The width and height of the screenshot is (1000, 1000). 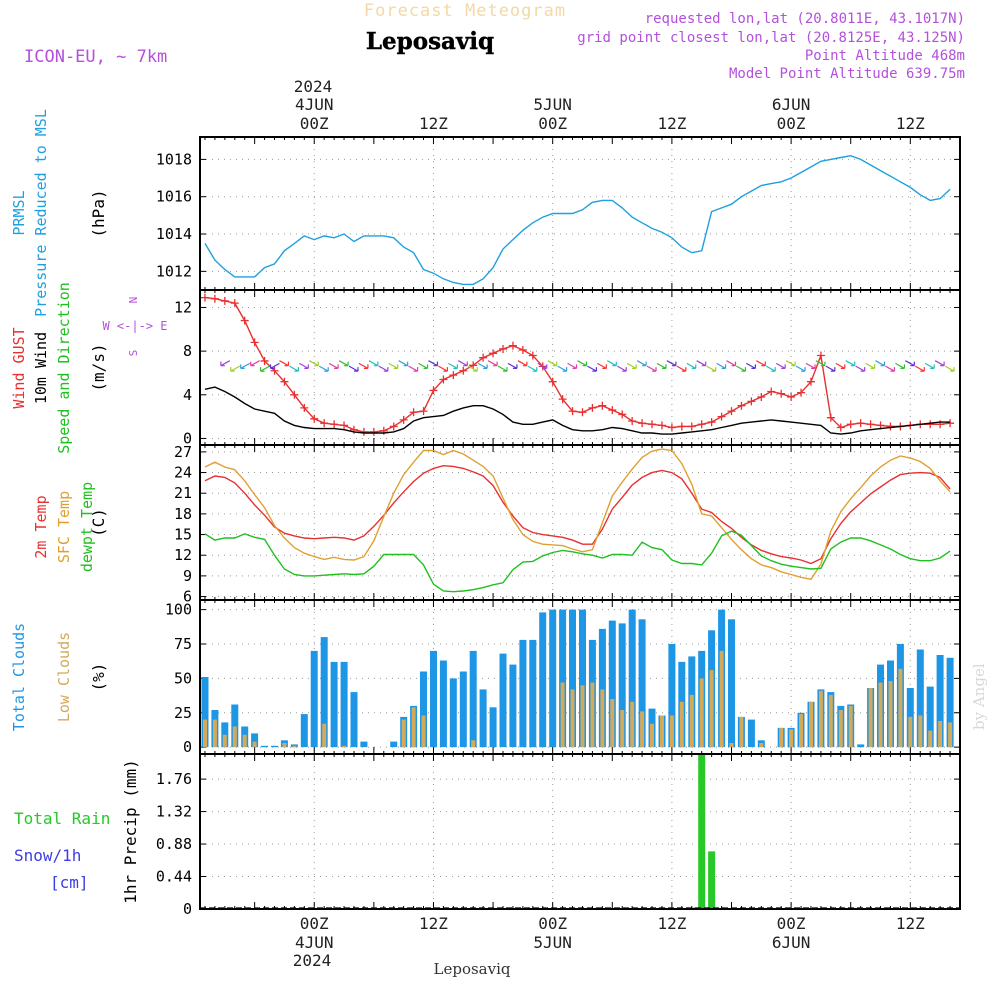 I want to click on sfc-temp-label: SFC Temp, so click(x=64, y=527).